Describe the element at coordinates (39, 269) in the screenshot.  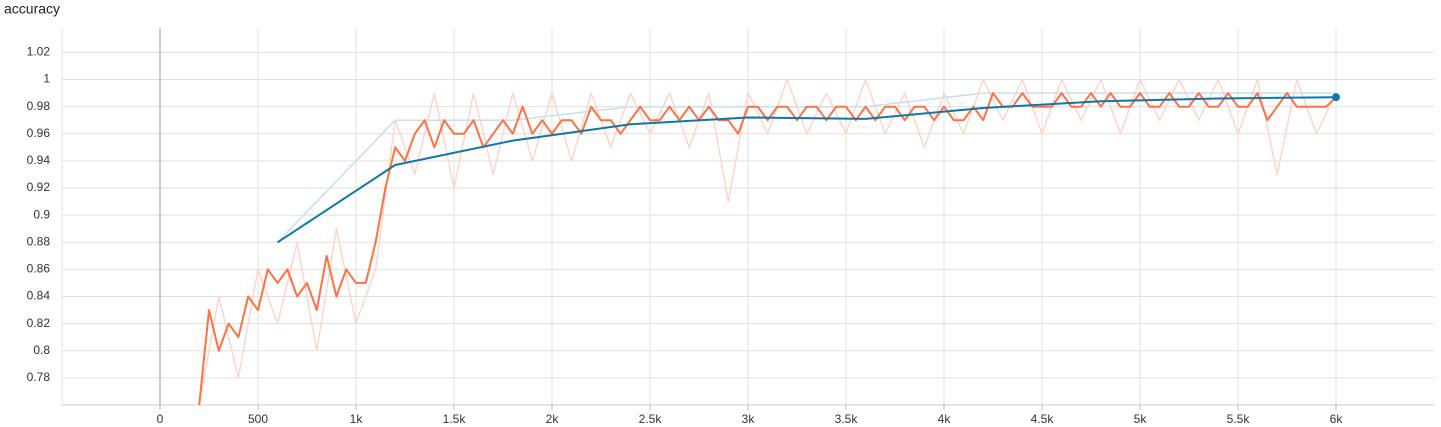
I see `y-tick-label: 0.86` at that location.